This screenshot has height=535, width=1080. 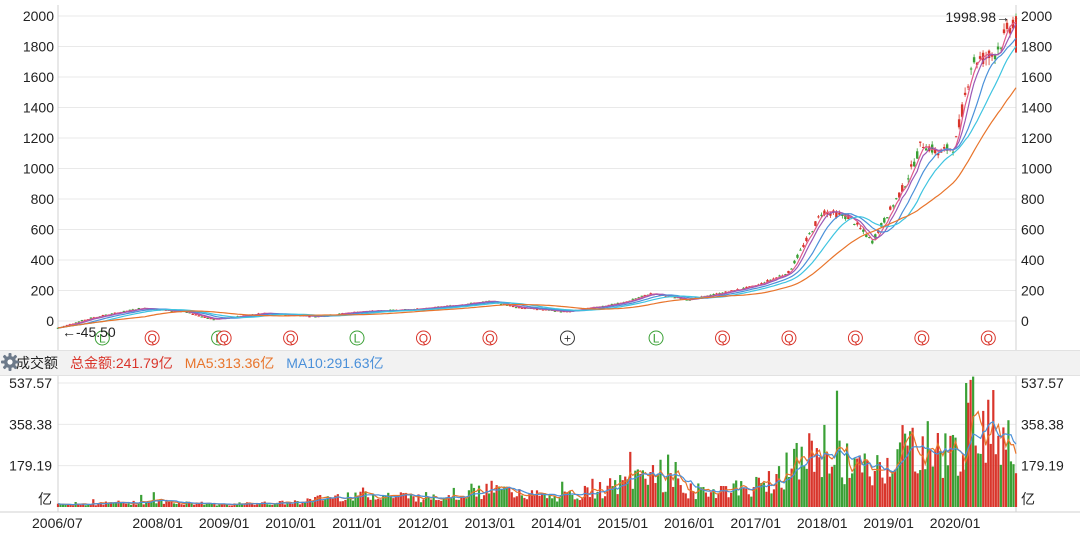 What do you see at coordinates (1036, 16) in the screenshot?
I see `price-tick-right: 2000` at bounding box center [1036, 16].